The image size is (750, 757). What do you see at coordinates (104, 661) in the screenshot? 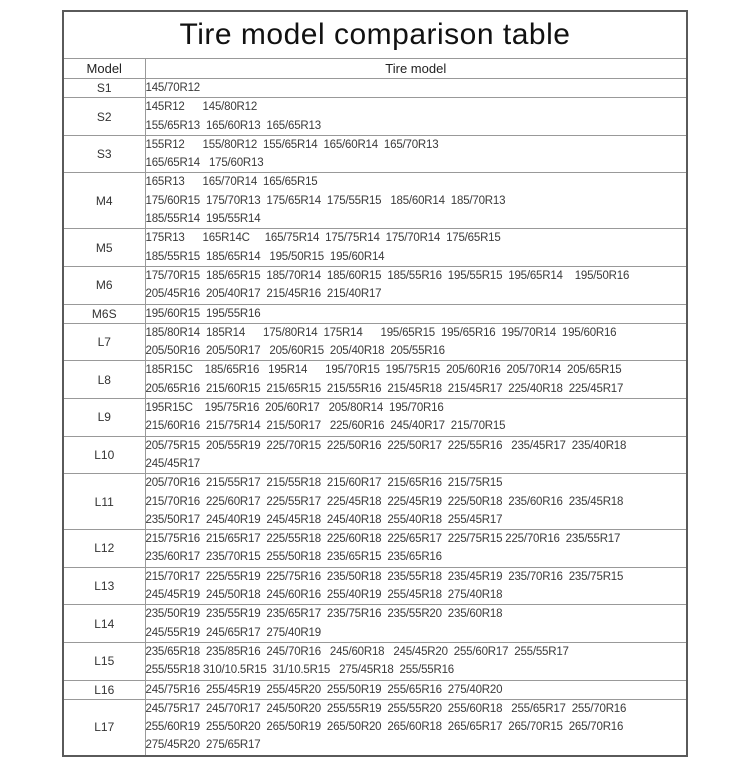
I see `model-cell: L15` at bounding box center [104, 661].